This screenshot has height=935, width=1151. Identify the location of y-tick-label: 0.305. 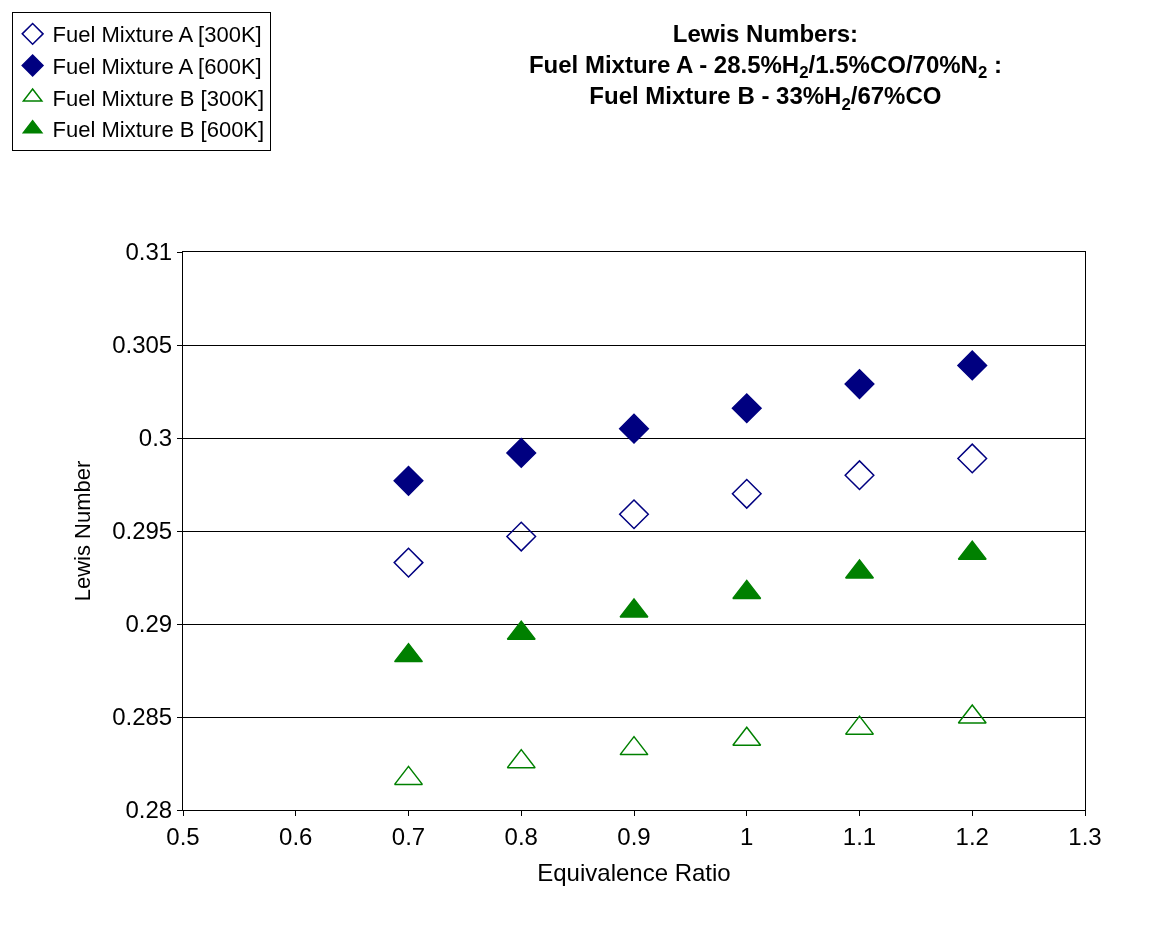
(142, 345).